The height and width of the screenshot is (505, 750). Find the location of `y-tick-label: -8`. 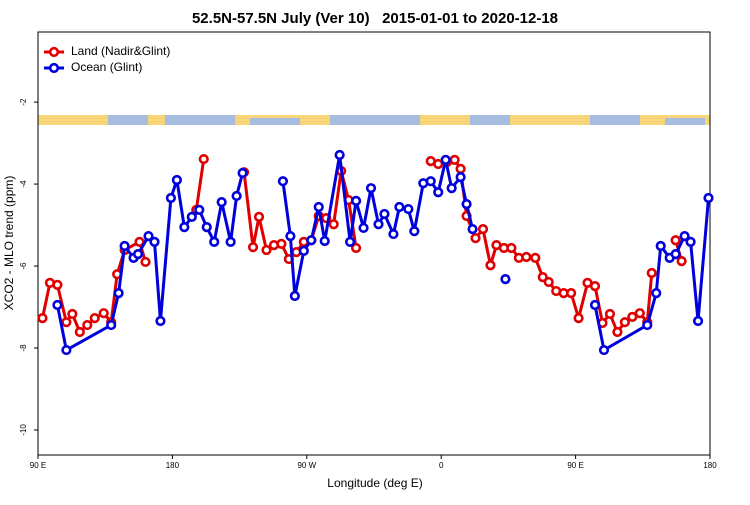

y-tick-label: -8 is located at coordinates (23, 348).